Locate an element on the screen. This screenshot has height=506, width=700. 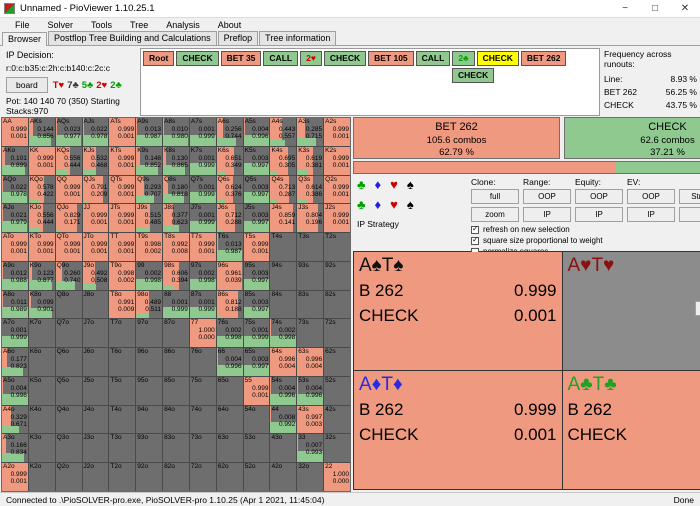
matrix-cell-KQo: 0.578 0.422 KQo is located at coordinates (41, 189).